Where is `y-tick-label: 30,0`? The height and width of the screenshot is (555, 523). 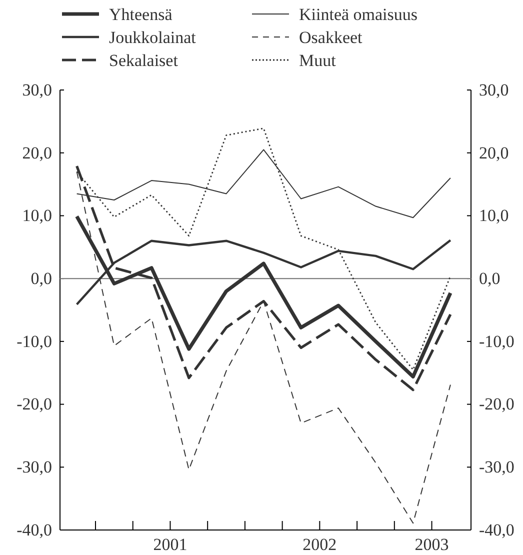 y-tick-label: 30,0 is located at coordinates (37, 90).